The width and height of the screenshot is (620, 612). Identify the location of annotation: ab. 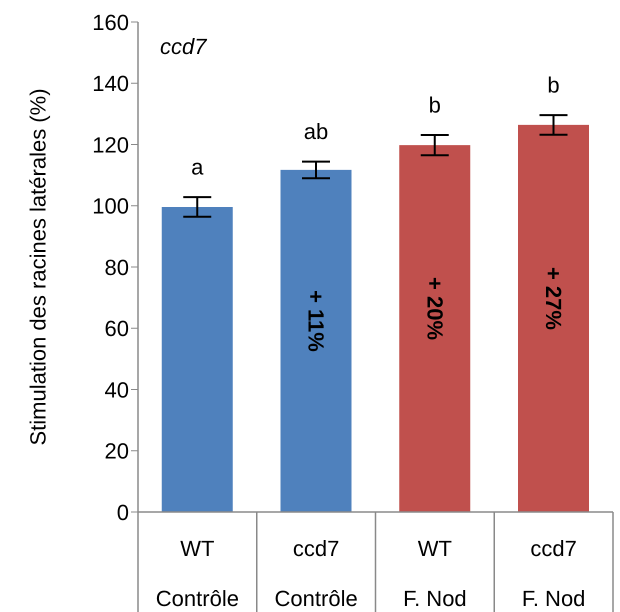
(316, 131).